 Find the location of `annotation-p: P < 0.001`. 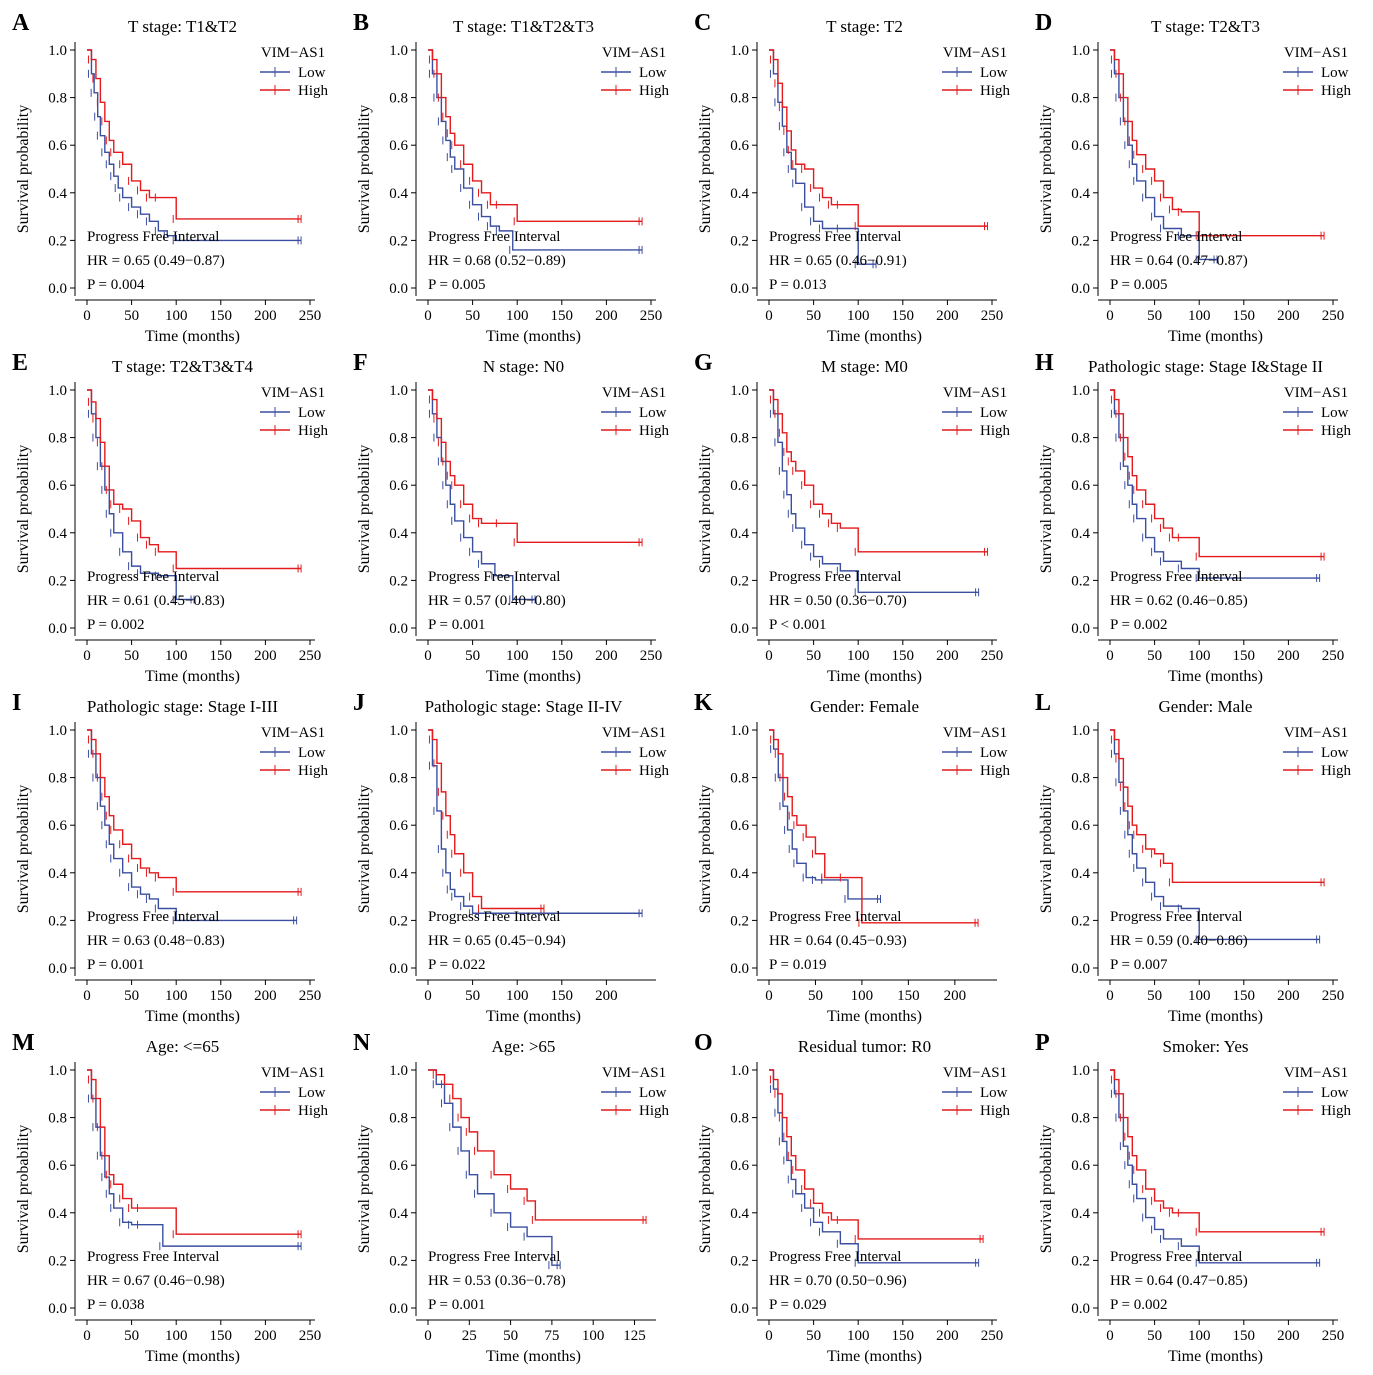

annotation-p: P < 0.001 is located at coordinates (798, 625).